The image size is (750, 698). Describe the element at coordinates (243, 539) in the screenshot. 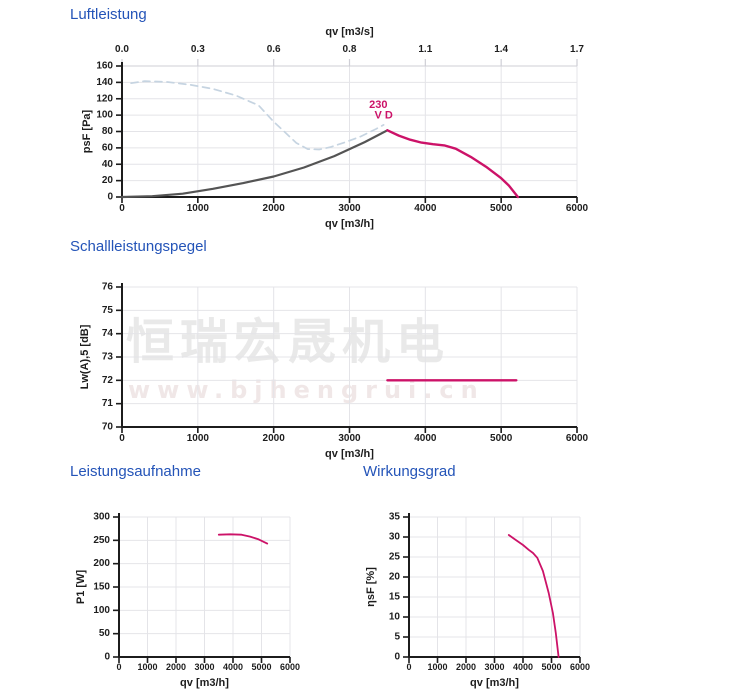

I see `series-power-input` at that location.